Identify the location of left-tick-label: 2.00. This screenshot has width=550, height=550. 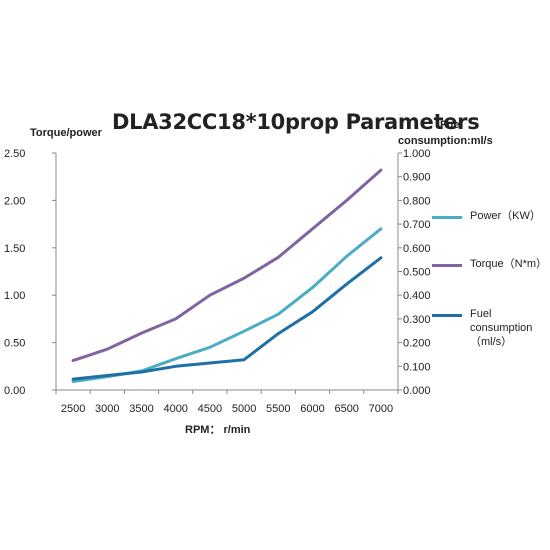
(14, 201).